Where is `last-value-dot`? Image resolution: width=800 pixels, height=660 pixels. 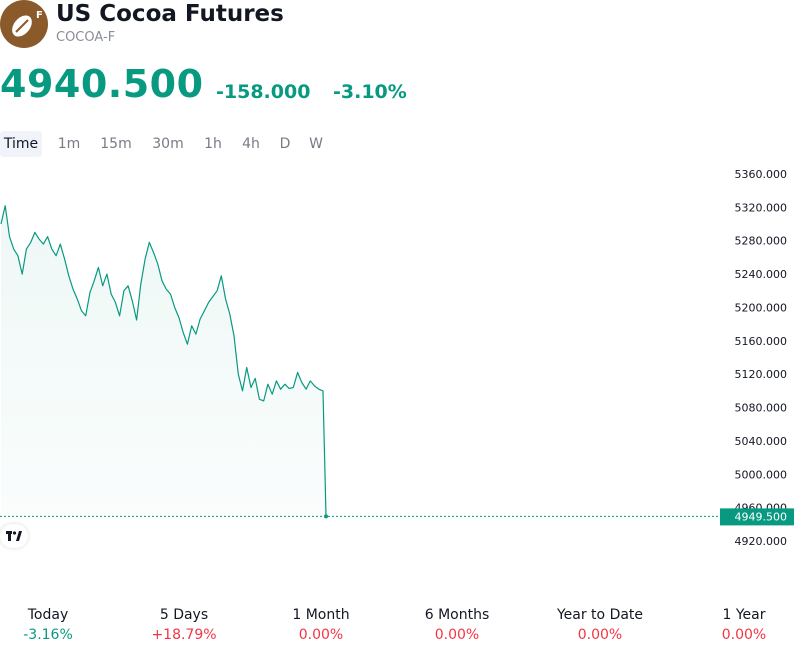
last-value-dot is located at coordinates (326, 516).